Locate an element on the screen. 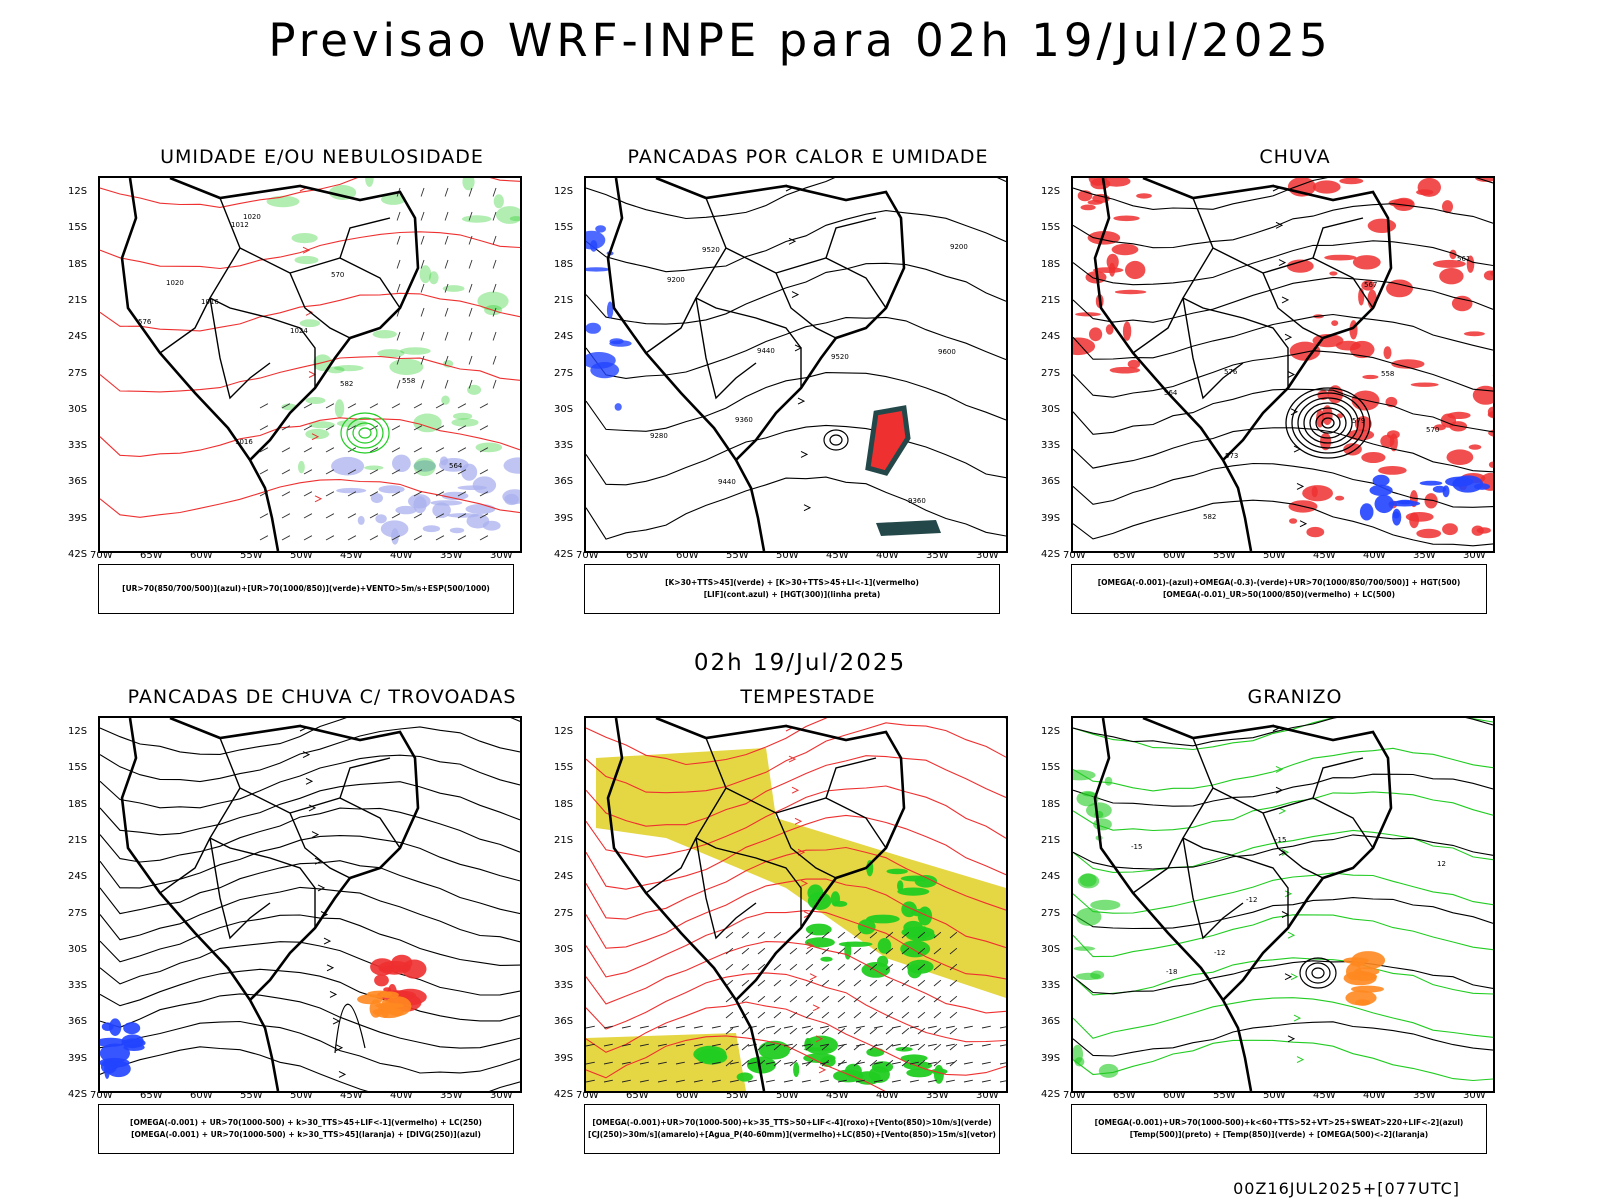 This screenshot has width=1600, height=1200. run-label: 00Z16JUL2025+[077UTC] is located at coordinates (1346, 1188).